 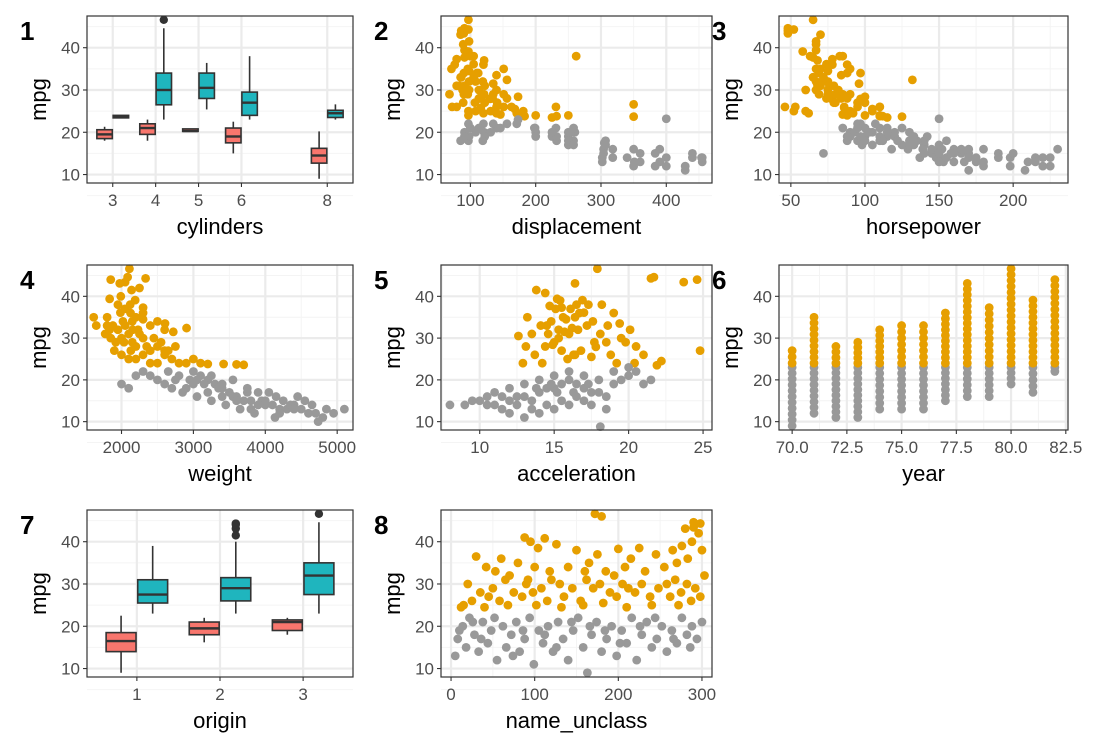 What do you see at coordinates (956, 447) in the screenshot?
I see `x-tick-label: 77.5` at bounding box center [956, 447].